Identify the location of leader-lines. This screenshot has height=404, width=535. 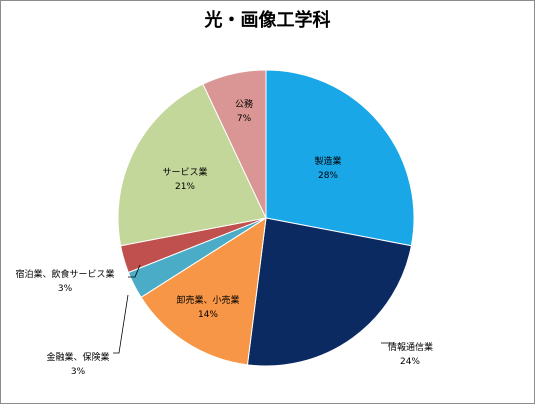
(254, 309).